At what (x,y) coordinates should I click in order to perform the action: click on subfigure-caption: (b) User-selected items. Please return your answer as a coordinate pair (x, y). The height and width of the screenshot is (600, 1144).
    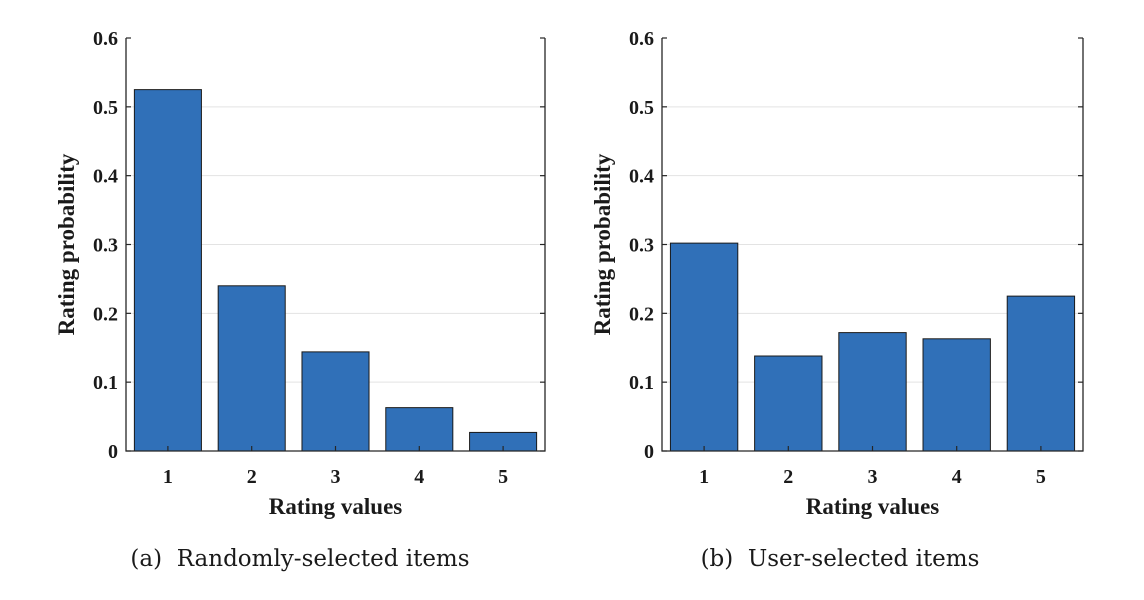
    Looking at the image, I should click on (840, 559).